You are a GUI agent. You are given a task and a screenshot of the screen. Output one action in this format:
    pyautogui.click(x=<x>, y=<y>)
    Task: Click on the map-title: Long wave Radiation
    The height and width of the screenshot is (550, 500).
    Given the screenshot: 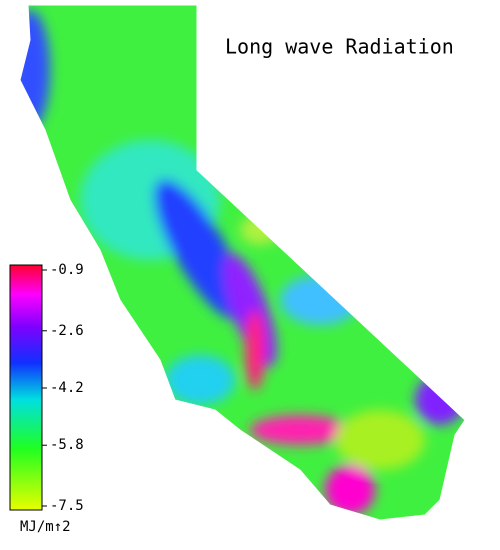 What is the action you would take?
    pyautogui.click(x=339, y=47)
    